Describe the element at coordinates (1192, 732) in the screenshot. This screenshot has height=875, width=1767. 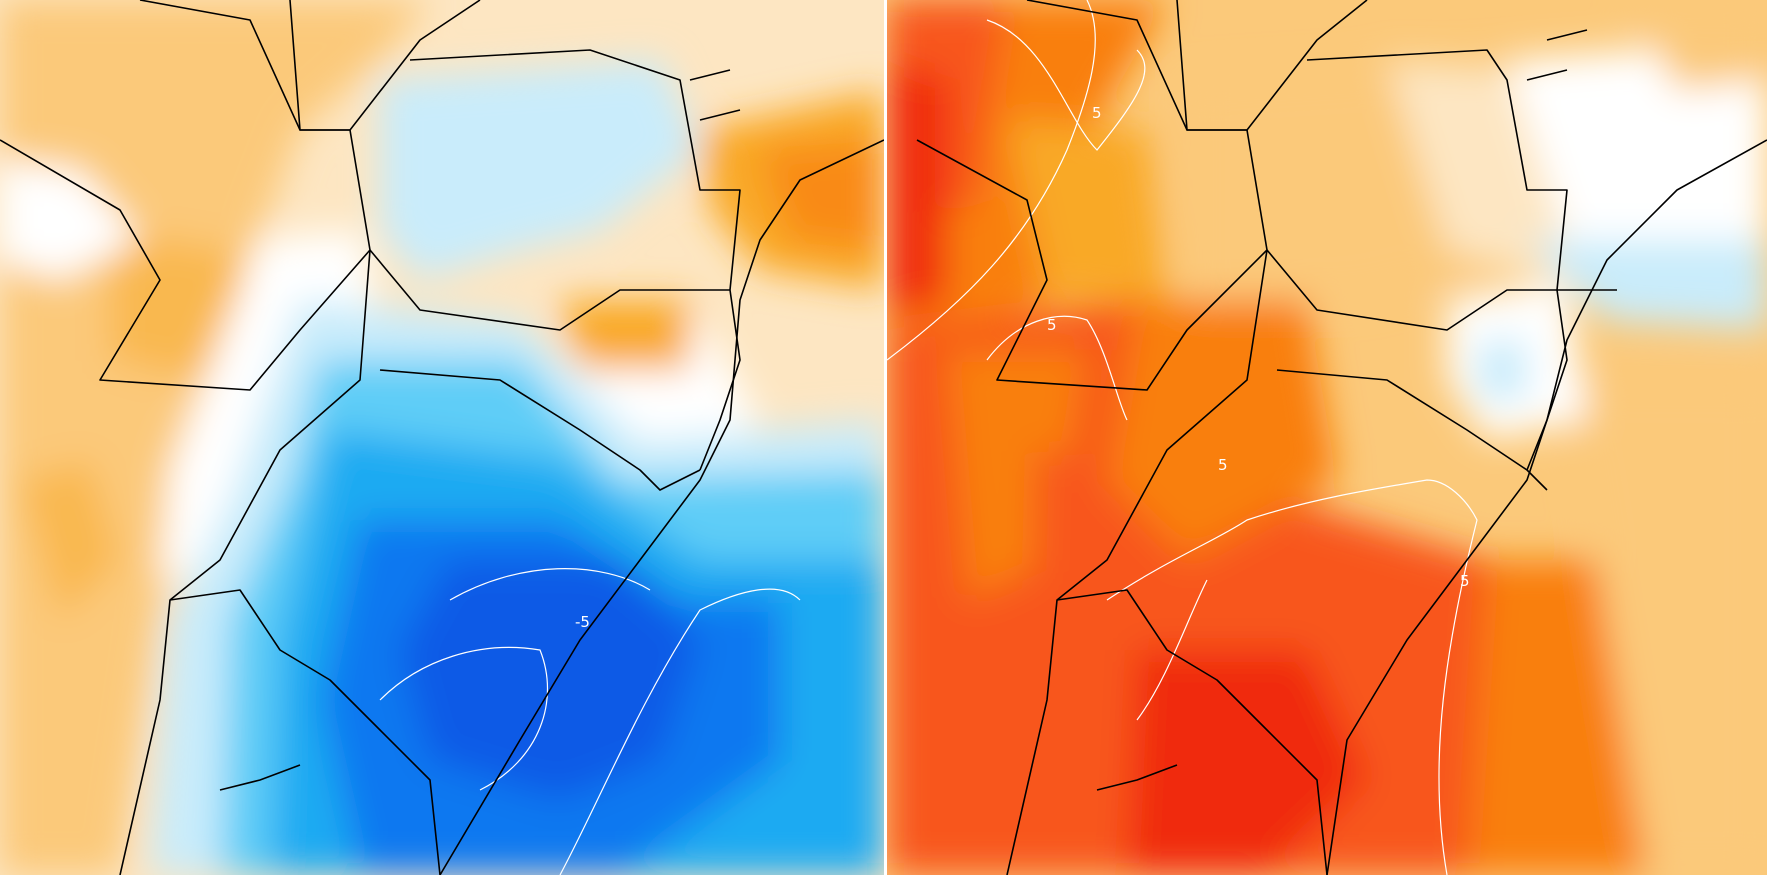
I see `right-border-uruguay` at that location.